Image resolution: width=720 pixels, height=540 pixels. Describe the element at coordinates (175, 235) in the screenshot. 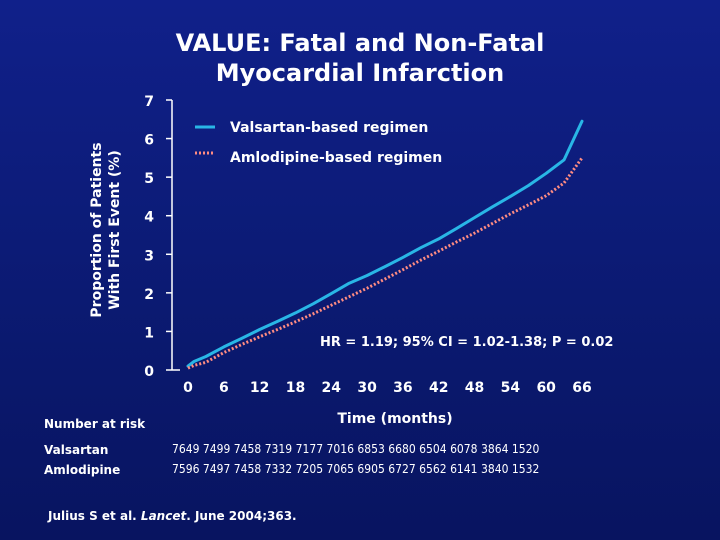

I see `axes` at that location.